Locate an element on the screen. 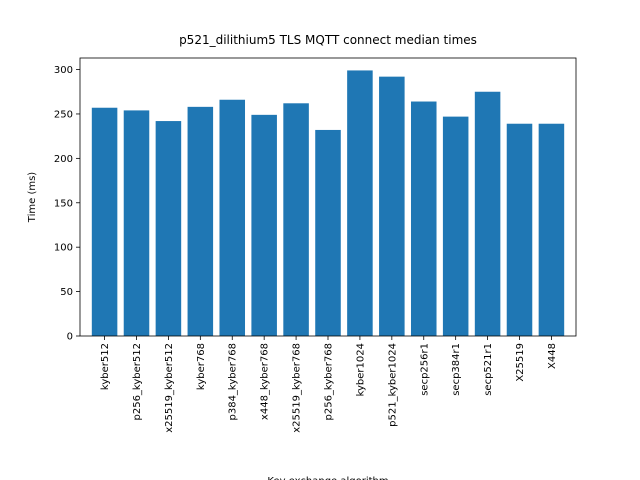  x-tick-label: x25519_kyber768 is located at coordinates (297, 388).